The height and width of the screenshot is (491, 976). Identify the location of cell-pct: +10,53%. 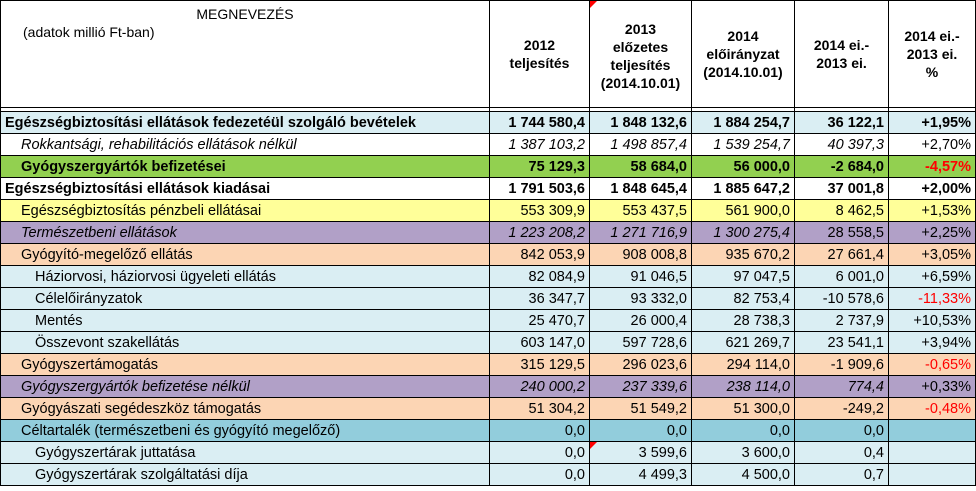
(932, 320).